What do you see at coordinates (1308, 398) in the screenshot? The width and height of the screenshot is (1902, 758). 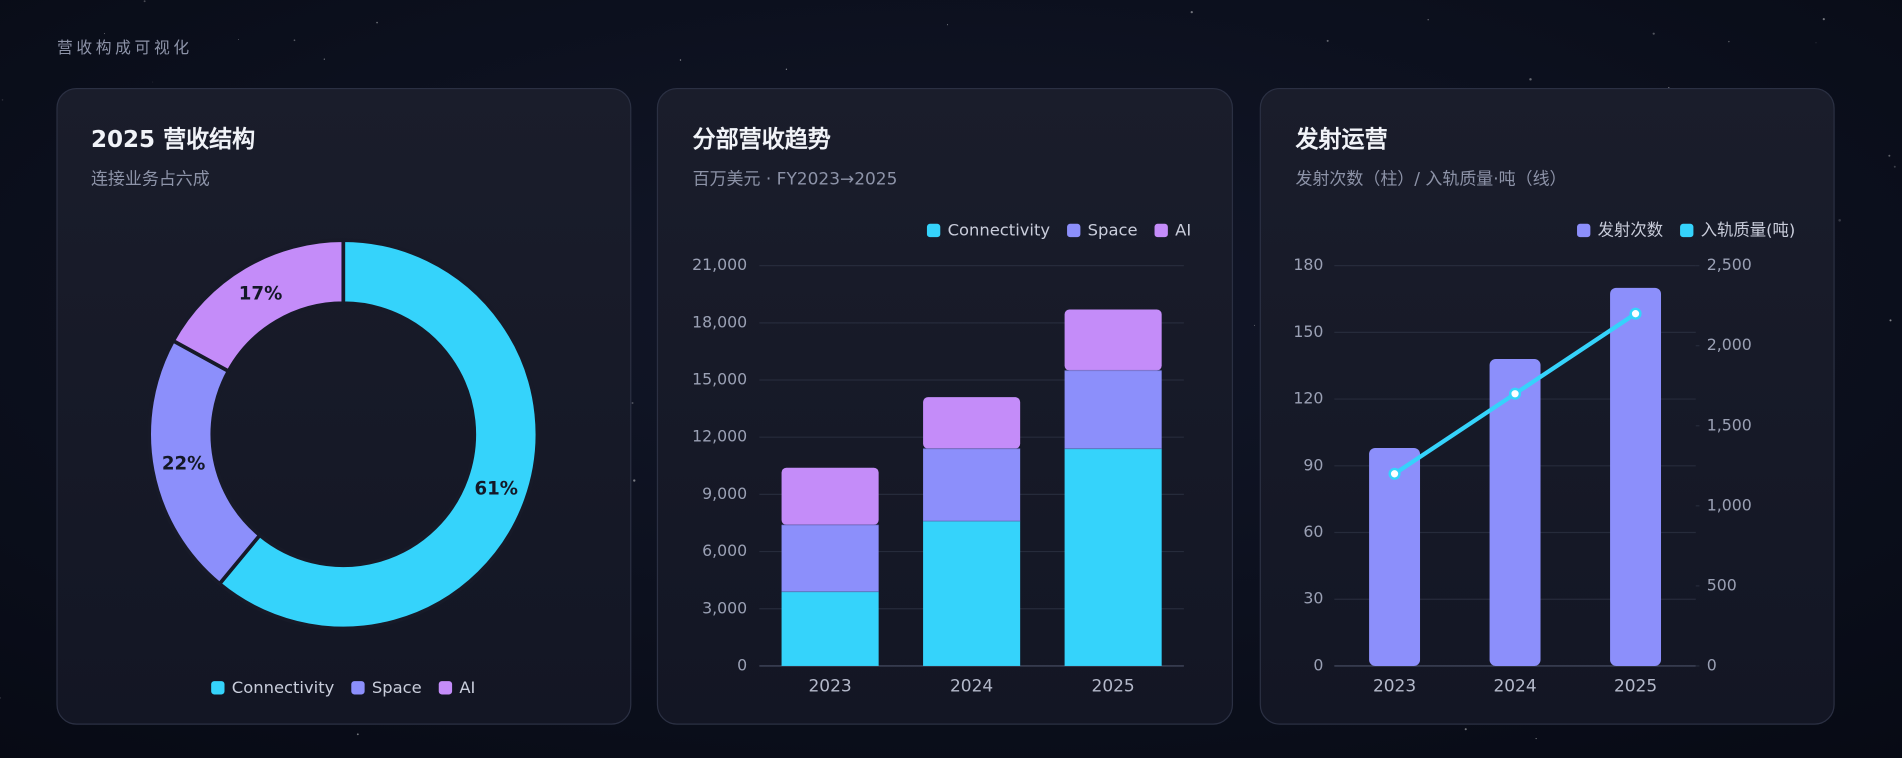 I see `y-tick-label: 120` at bounding box center [1308, 398].